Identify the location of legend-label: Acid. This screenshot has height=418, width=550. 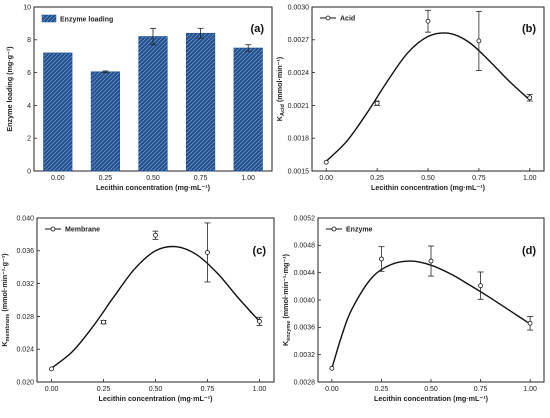
(347, 19).